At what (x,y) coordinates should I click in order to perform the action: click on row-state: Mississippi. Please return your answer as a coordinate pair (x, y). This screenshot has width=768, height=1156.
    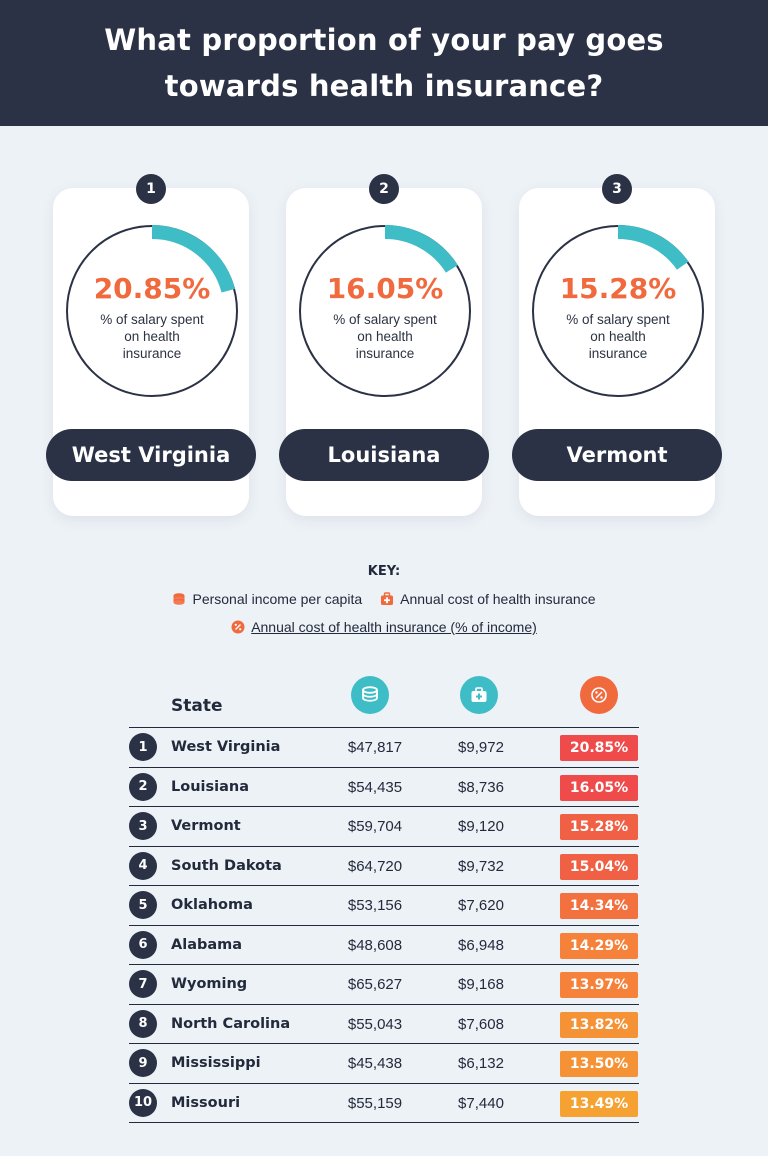
    Looking at the image, I should click on (216, 1063).